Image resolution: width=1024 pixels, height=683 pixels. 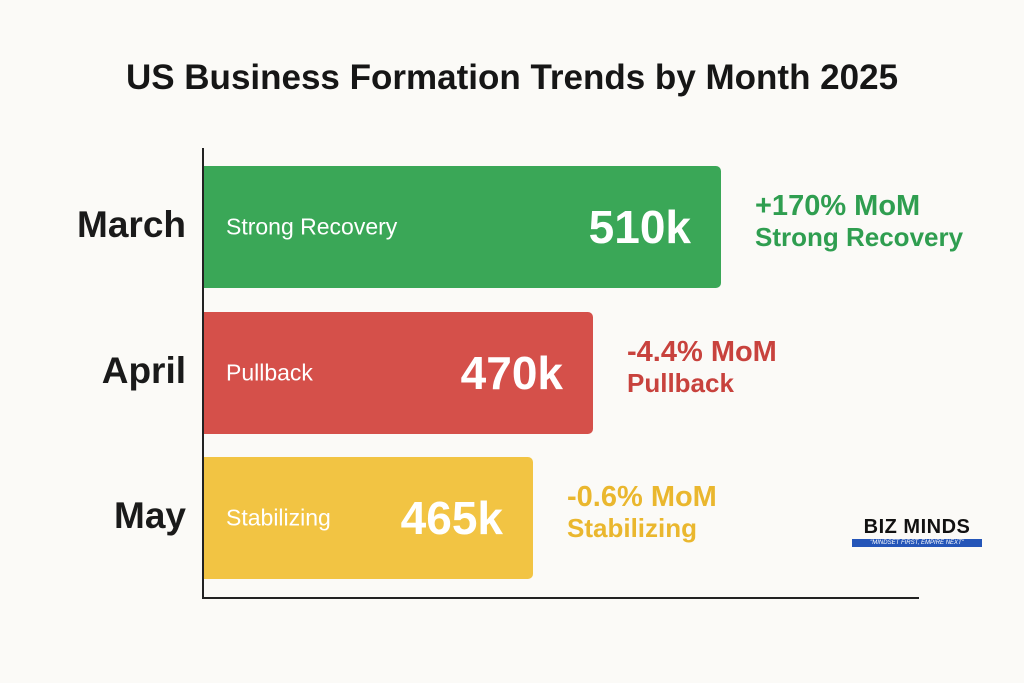 I want to click on logo-text: BIZ MINDS, so click(x=917, y=527).